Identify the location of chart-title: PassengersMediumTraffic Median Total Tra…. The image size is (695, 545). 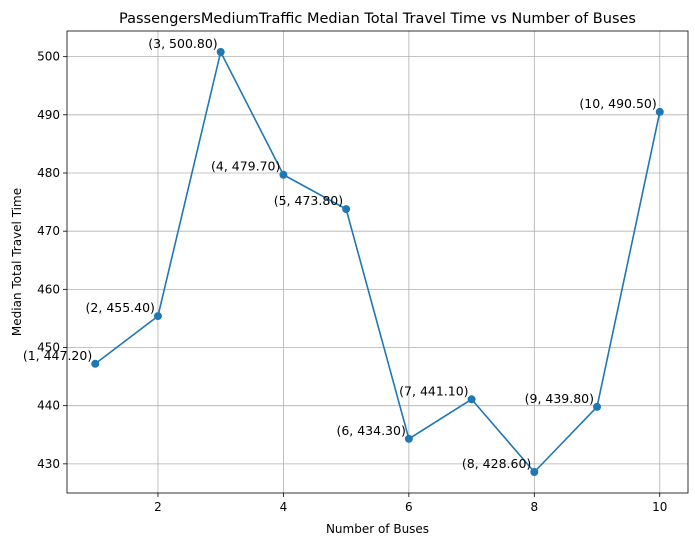
(377, 19).